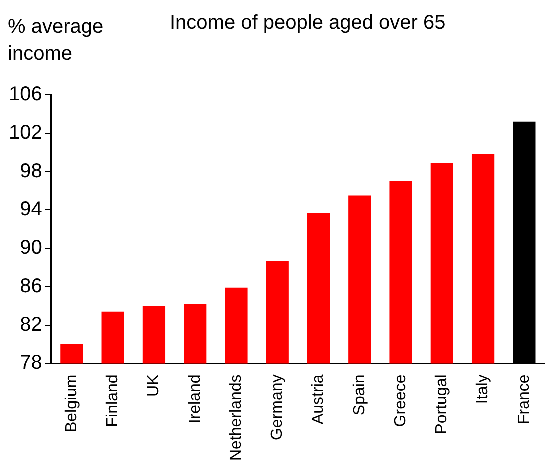 Image resolution: width=551 pixels, height=464 pixels. Describe the element at coordinates (195, 399) in the screenshot. I see `x-tick-label: Ireland` at that location.